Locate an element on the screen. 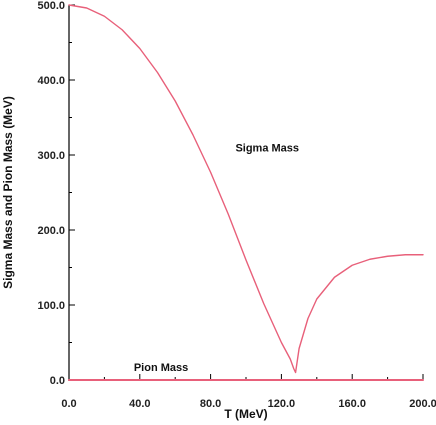 Image resolution: width=436 pixels, height=425 pixels. x-tick-label: 80.0 is located at coordinates (210, 404).